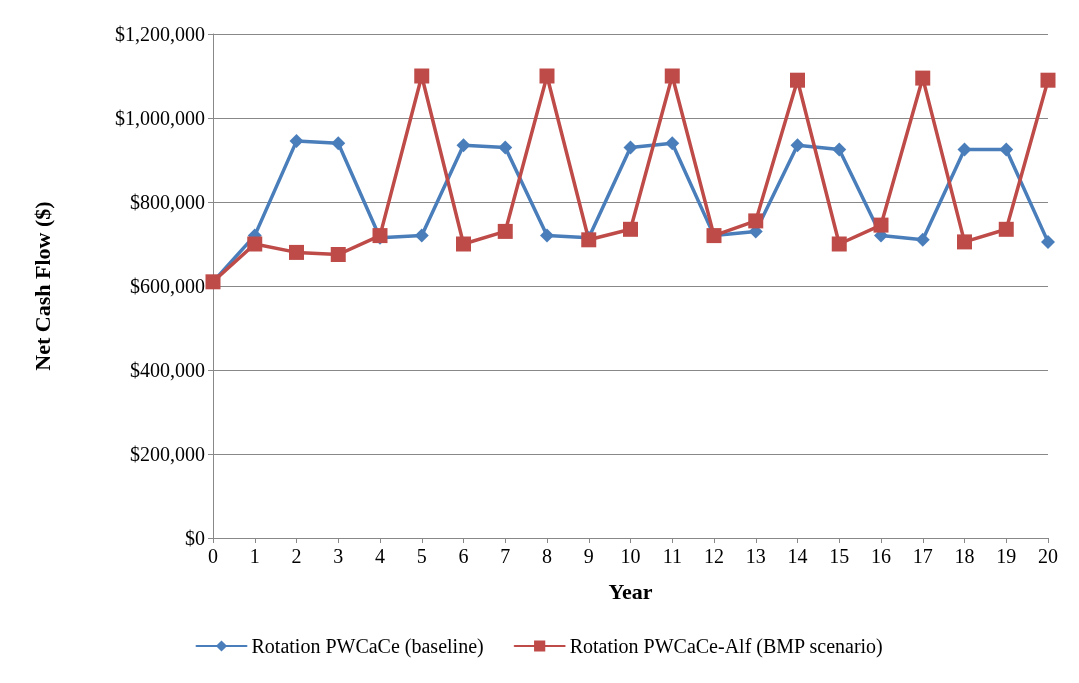  What do you see at coordinates (167, 454) in the screenshot?
I see `y-tick-label: $200,000` at bounding box center [167, 454].